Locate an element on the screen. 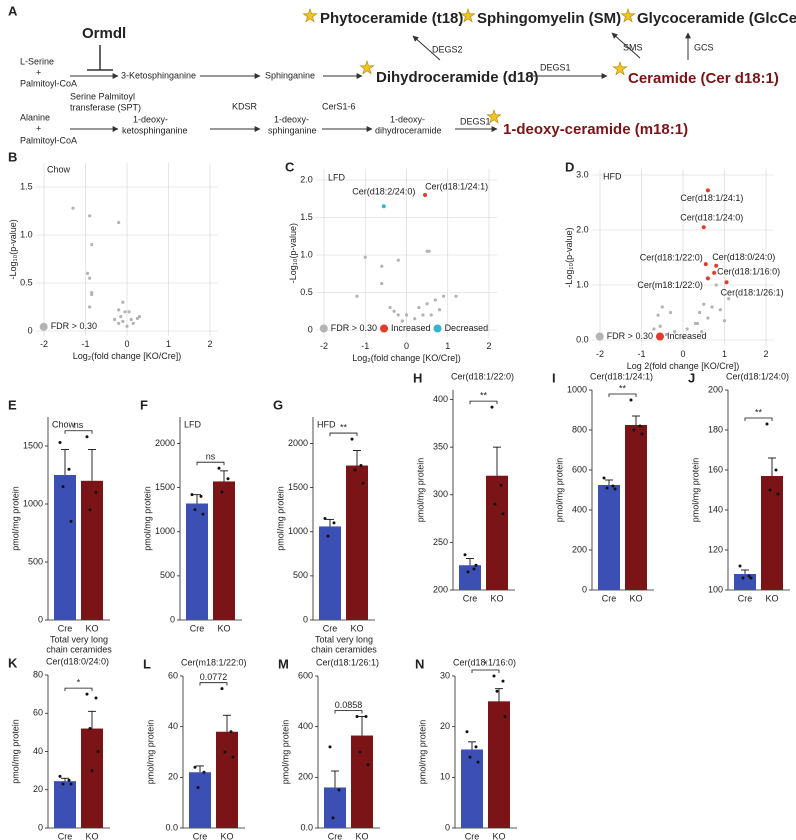 This screenshot has height=840, width=796. x-tick-label: KO is located at coordinates (226, 835).